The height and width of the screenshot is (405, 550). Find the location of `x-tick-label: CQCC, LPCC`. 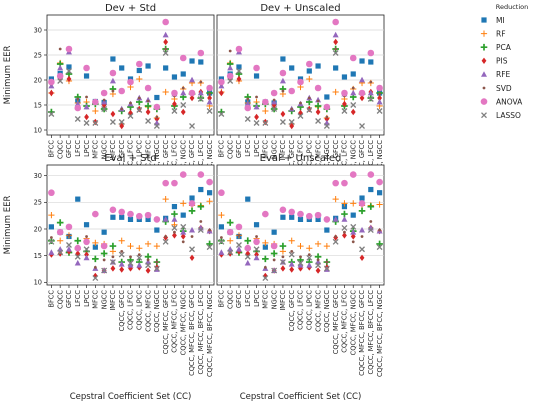

x-tick-label: CQCC, LPCC is located at coordinates (139, 160).